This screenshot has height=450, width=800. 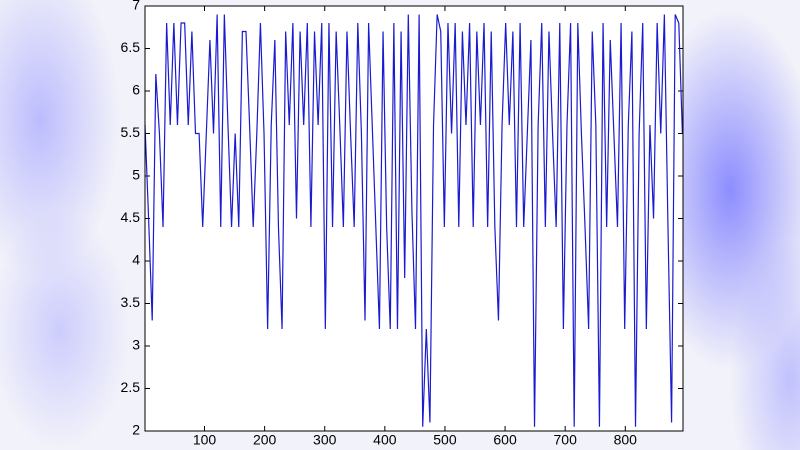 I want to click on x-tick-label: 400, so click(x=385, y=440).